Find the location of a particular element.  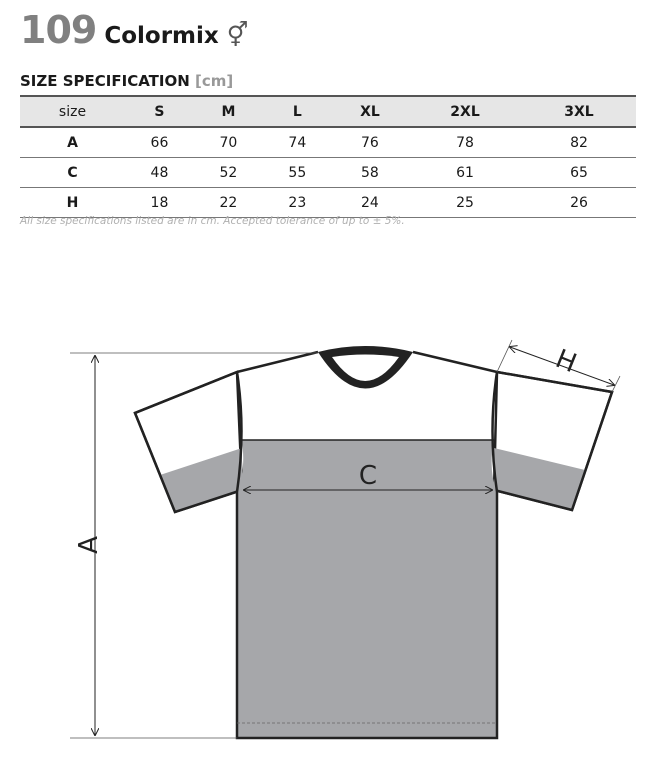

col-2xl: 2XL is located at coordinates (465, 112).